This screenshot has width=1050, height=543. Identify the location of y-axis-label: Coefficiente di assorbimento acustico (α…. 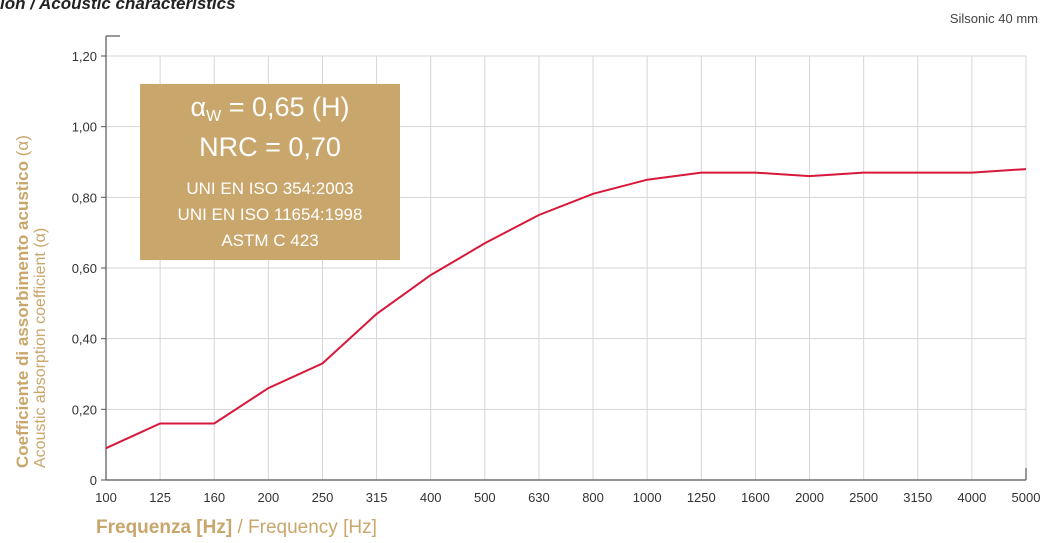
(31, 301).